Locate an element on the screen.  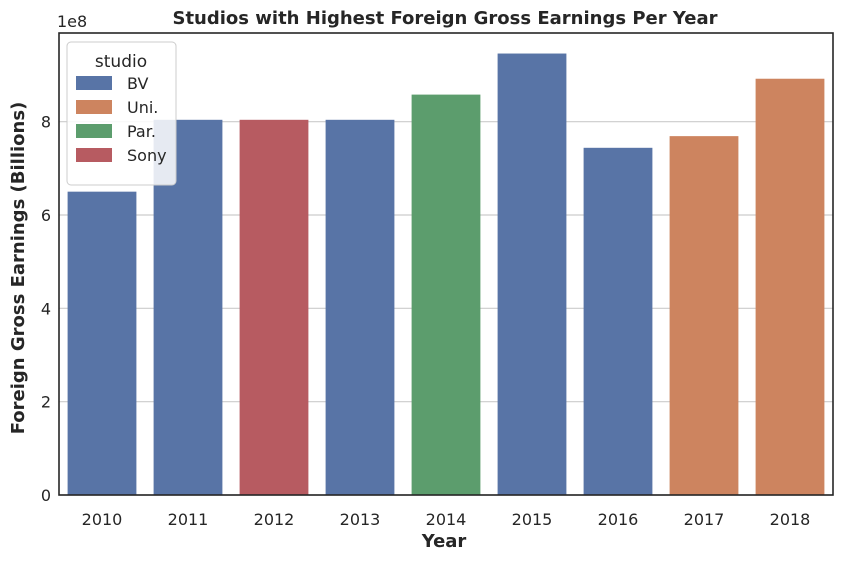
legend-title: studio is located at coordinates (121, 62).